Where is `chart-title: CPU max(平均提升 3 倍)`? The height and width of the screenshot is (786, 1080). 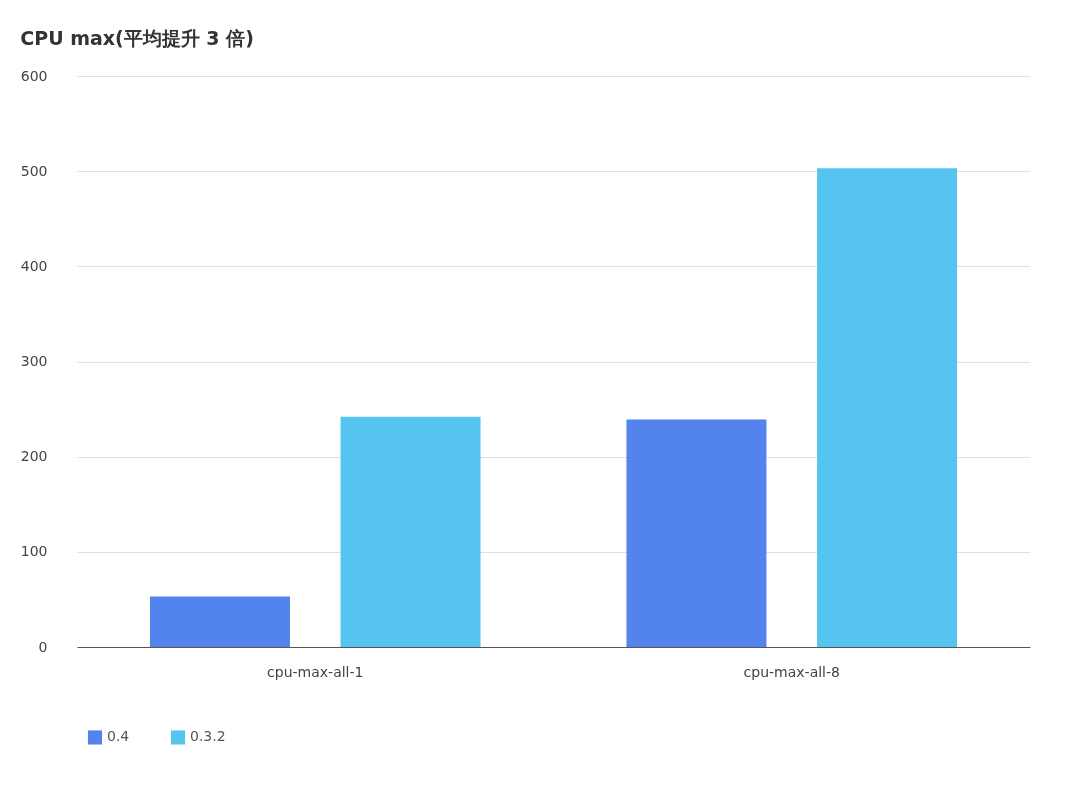
chart-title: CPU max(平均提升 3 倍) is located at coordinates (137, 38).